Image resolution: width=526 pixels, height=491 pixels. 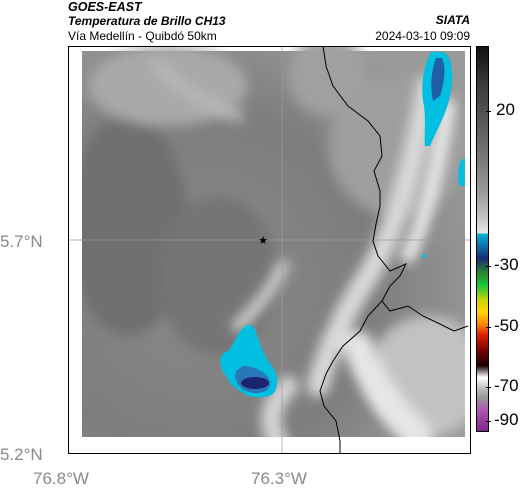 I want to click on organization-label: SIATA, so click(x=452, y=20).